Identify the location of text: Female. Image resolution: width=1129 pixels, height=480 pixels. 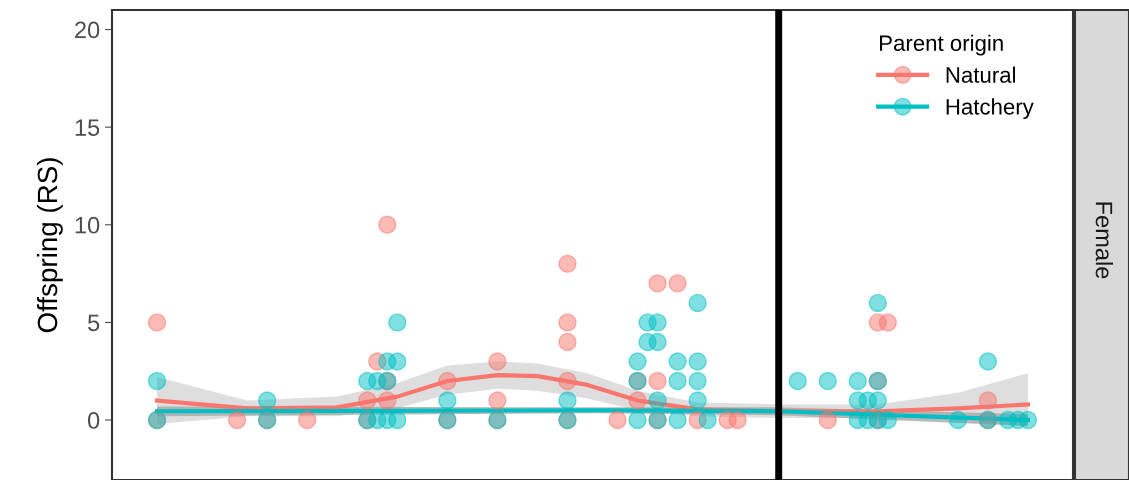
(1104, 240).